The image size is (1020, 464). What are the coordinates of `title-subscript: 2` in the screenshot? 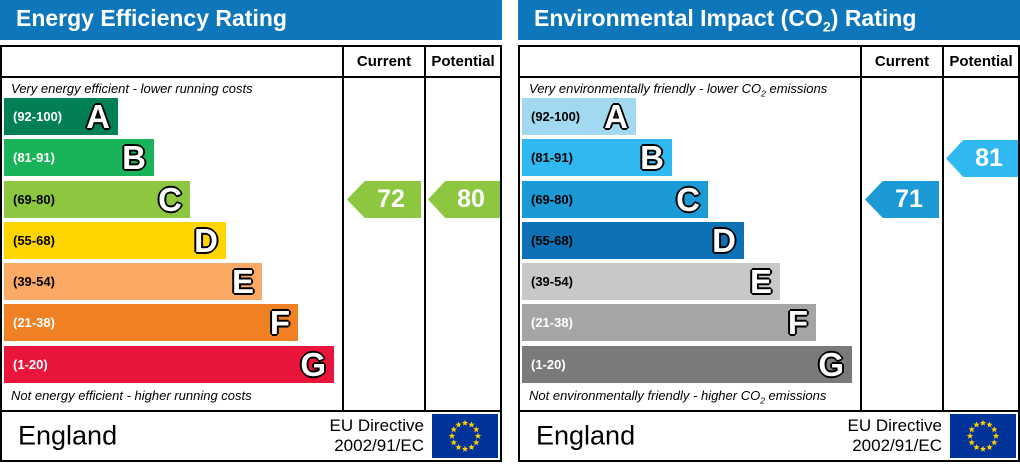 It's located at (826, 27).